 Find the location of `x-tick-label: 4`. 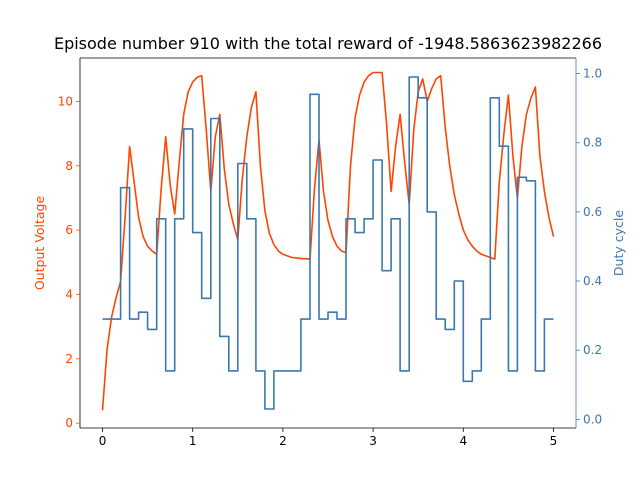

x-tick-label: 4 is located at coordinates (463, 441).